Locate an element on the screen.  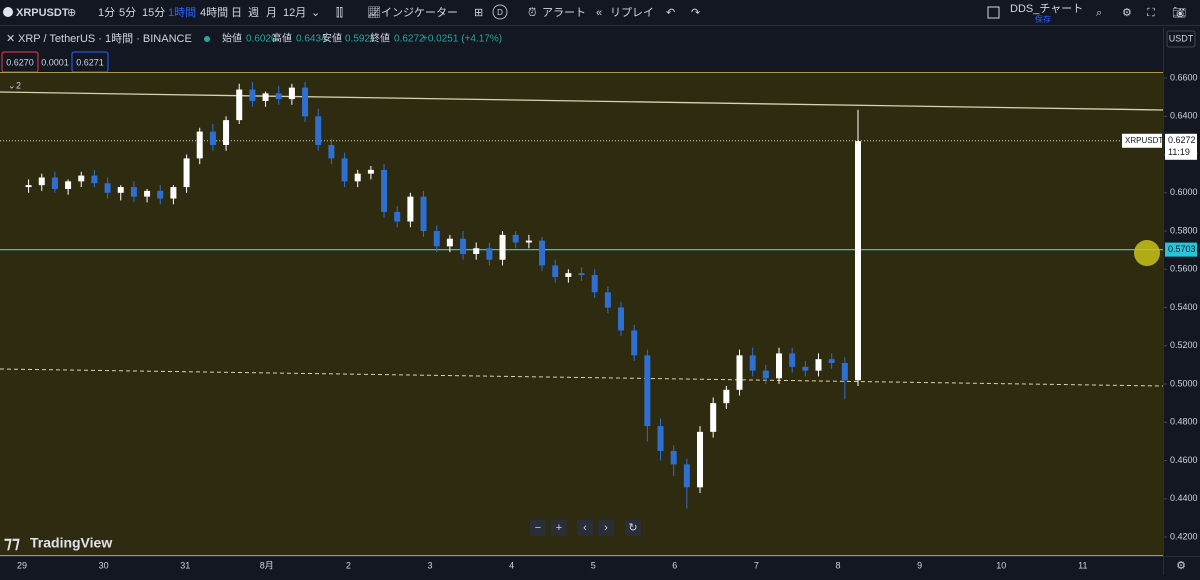
bid: 0.6270 is located at coordinates (20, 62).